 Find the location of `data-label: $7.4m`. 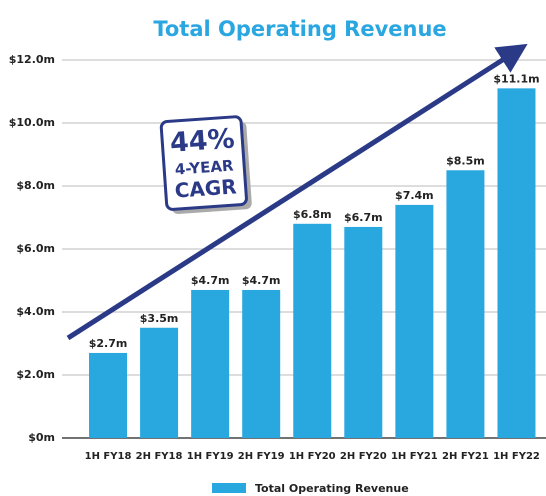

data-label: $7.4m is located at coordinates (414, 195).